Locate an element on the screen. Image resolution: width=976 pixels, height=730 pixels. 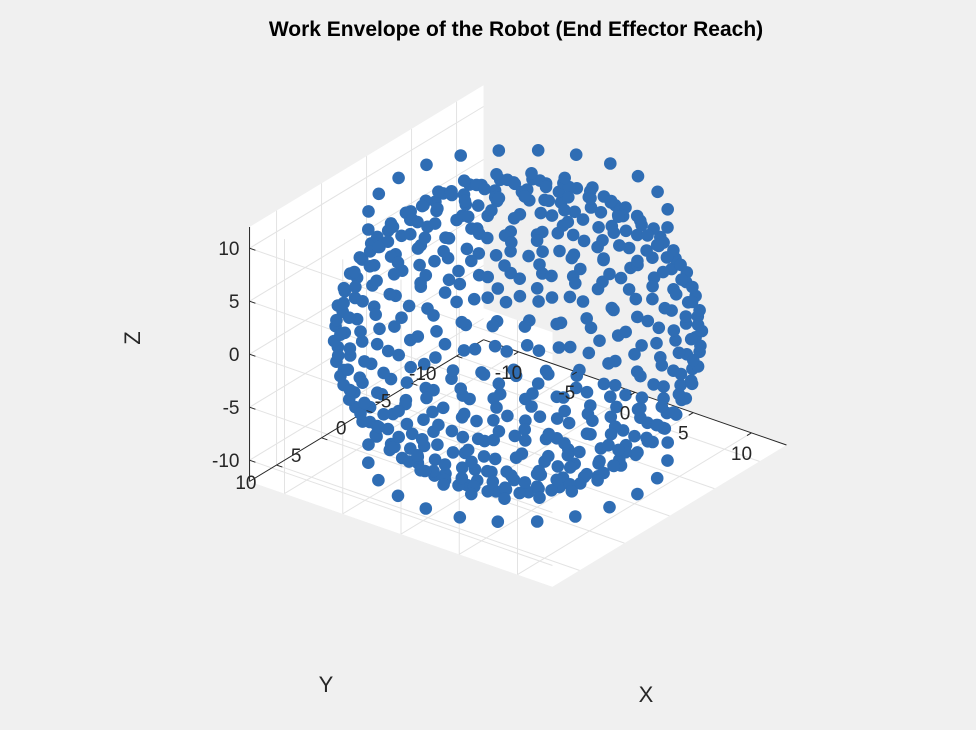
y-tick-label: 10 is located at coordinates (245, 483).